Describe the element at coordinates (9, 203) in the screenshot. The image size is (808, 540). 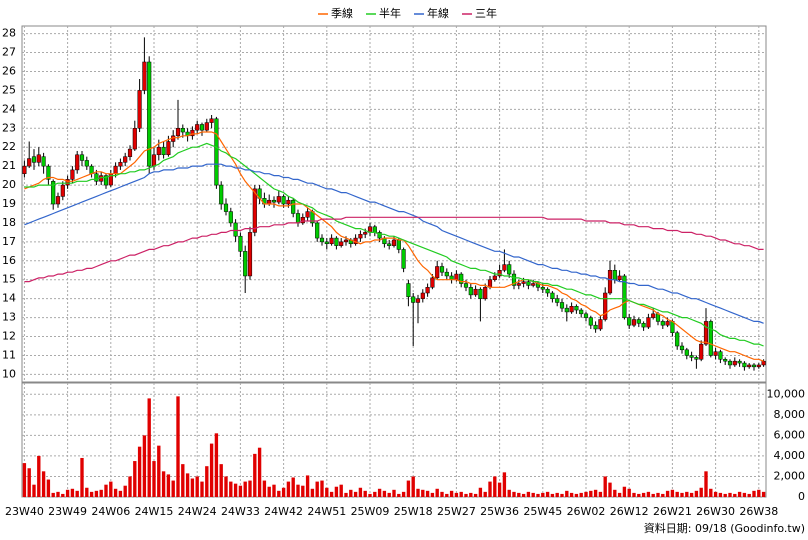
I see `y-tick-label: 19` at that location.